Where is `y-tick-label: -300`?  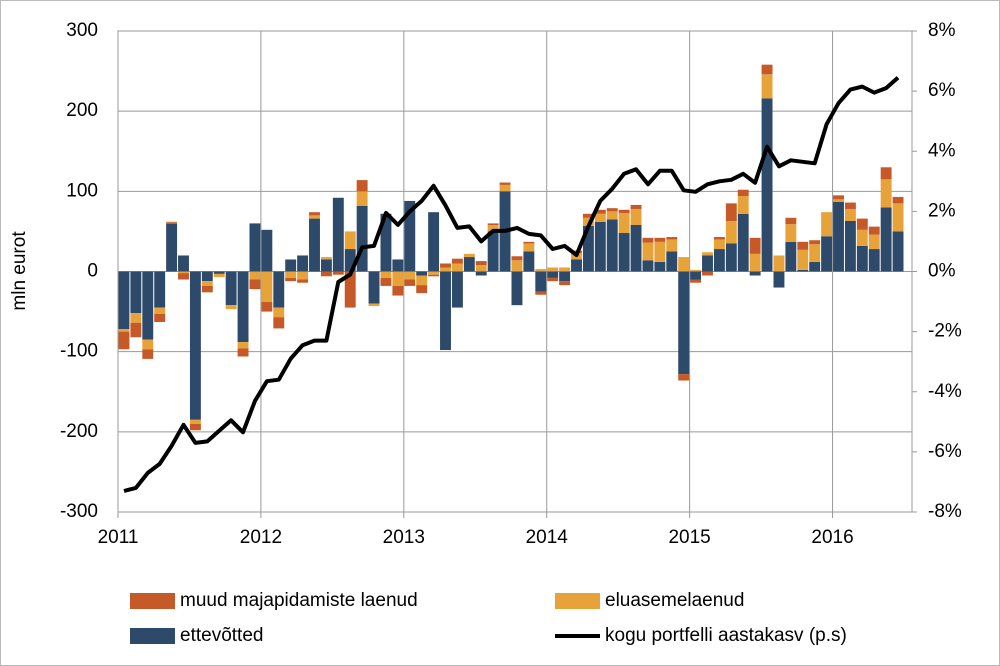 y-tick-label: -300 is located at coordinates (79, 511).